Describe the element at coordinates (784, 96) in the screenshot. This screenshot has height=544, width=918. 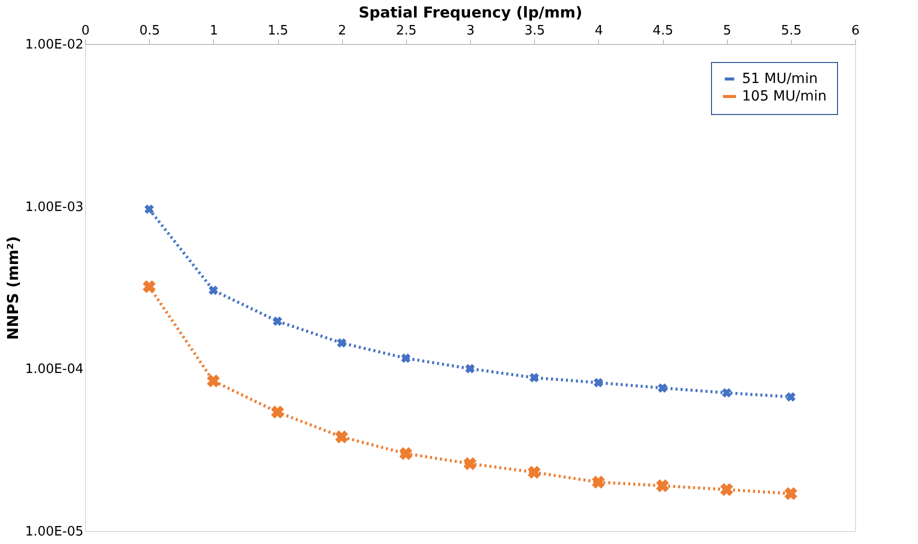
I see `legend-label: 105 MU/min` at that location.